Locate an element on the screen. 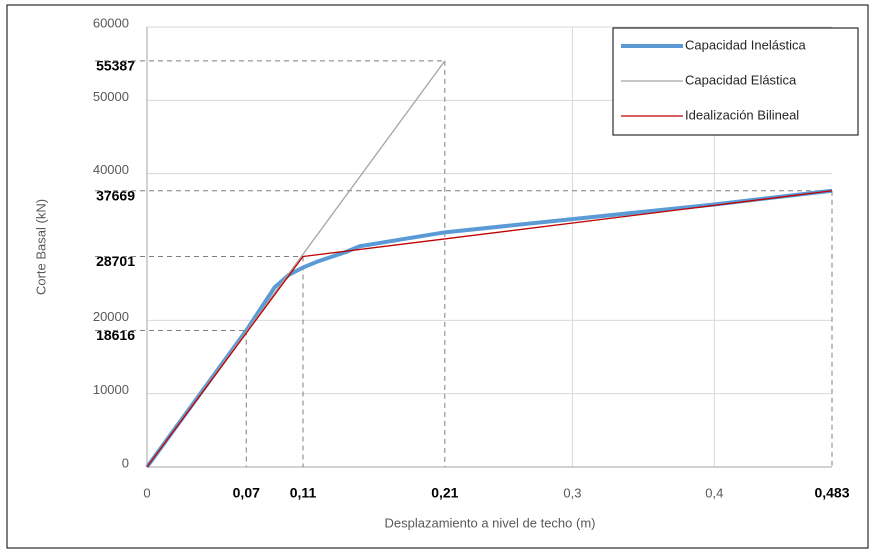  y-tick-label: 10000 is located at coordinates (111, 389).